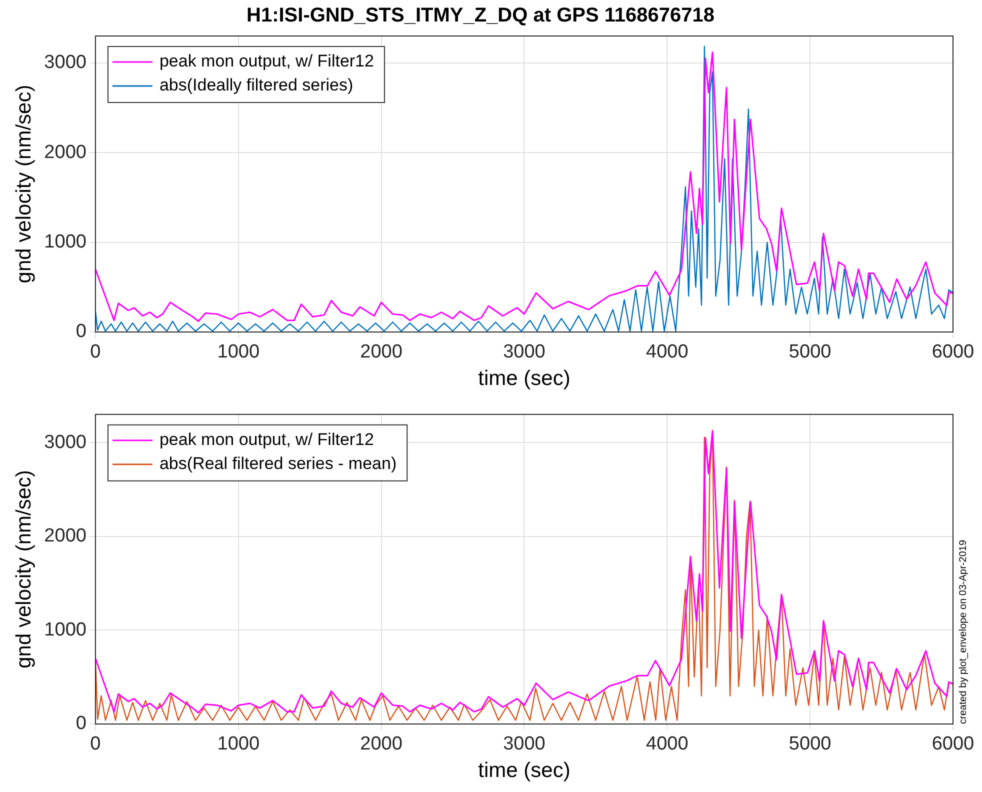  I want to click on chart-title: H1:ISI-GND_STS_ITMY_Z_DQ at GPS 1168676718, so click(480, 15).